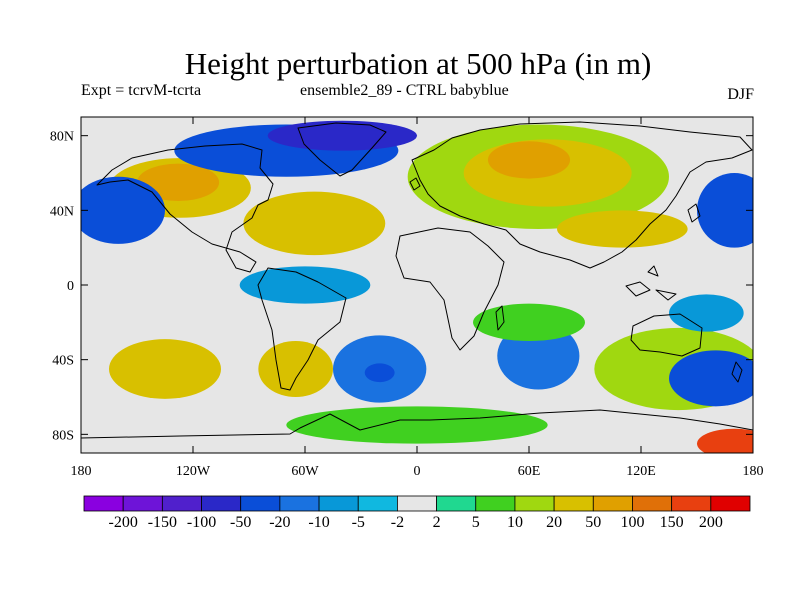  What do you see at coordinates (753, 471) in the screenshot?
I see `lon-tick-label-6: 180` at bounding box center [753, 471].